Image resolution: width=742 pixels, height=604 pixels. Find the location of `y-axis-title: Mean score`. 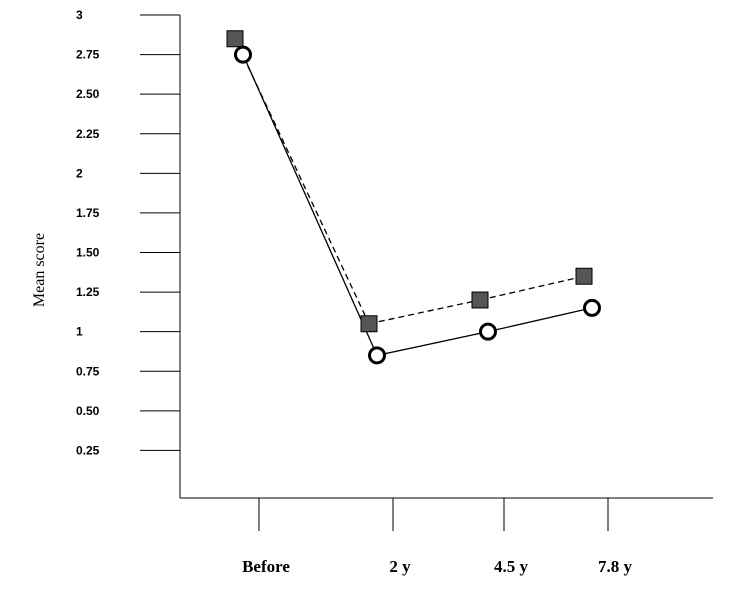

y-axis-title: Mean score is located at coordinates (39, 270).